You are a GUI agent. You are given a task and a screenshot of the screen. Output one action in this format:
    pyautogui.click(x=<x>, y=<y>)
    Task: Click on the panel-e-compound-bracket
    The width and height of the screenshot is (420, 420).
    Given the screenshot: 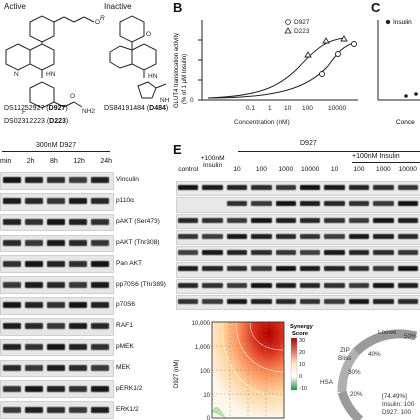 What is the action you would take?
    pyautogui.click(x=329, y=151)
    